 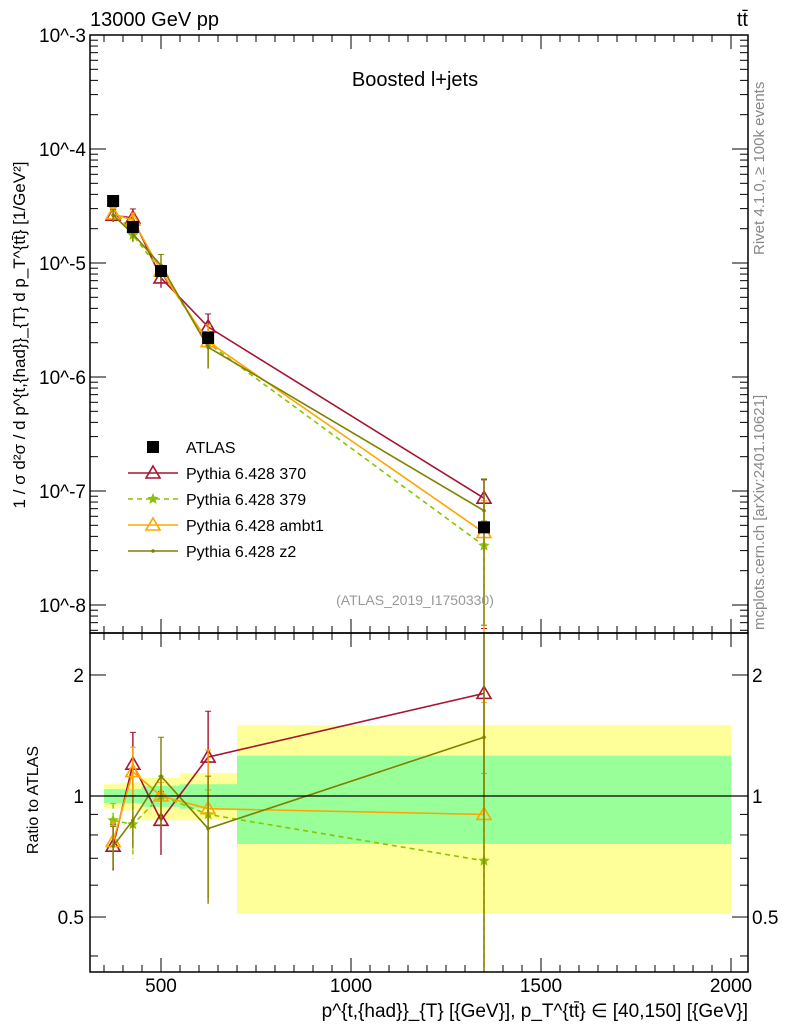 I want to click on legend-label: Pythia 6.428 370, so click(x=246, y=474).